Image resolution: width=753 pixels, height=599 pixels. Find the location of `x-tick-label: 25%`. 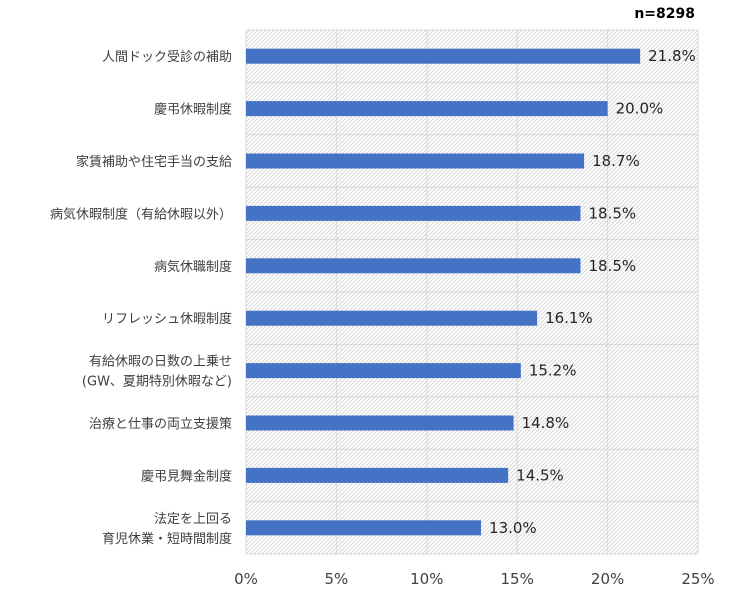

x-tick-label: 25% is located at coordinates (697, 579).